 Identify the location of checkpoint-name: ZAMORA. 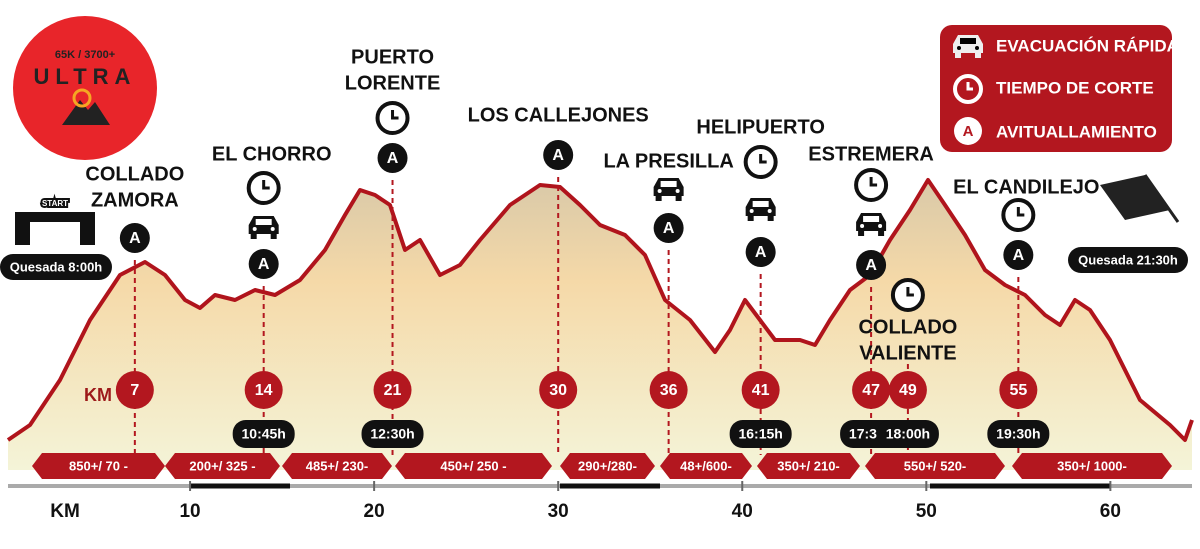
(135, 200).